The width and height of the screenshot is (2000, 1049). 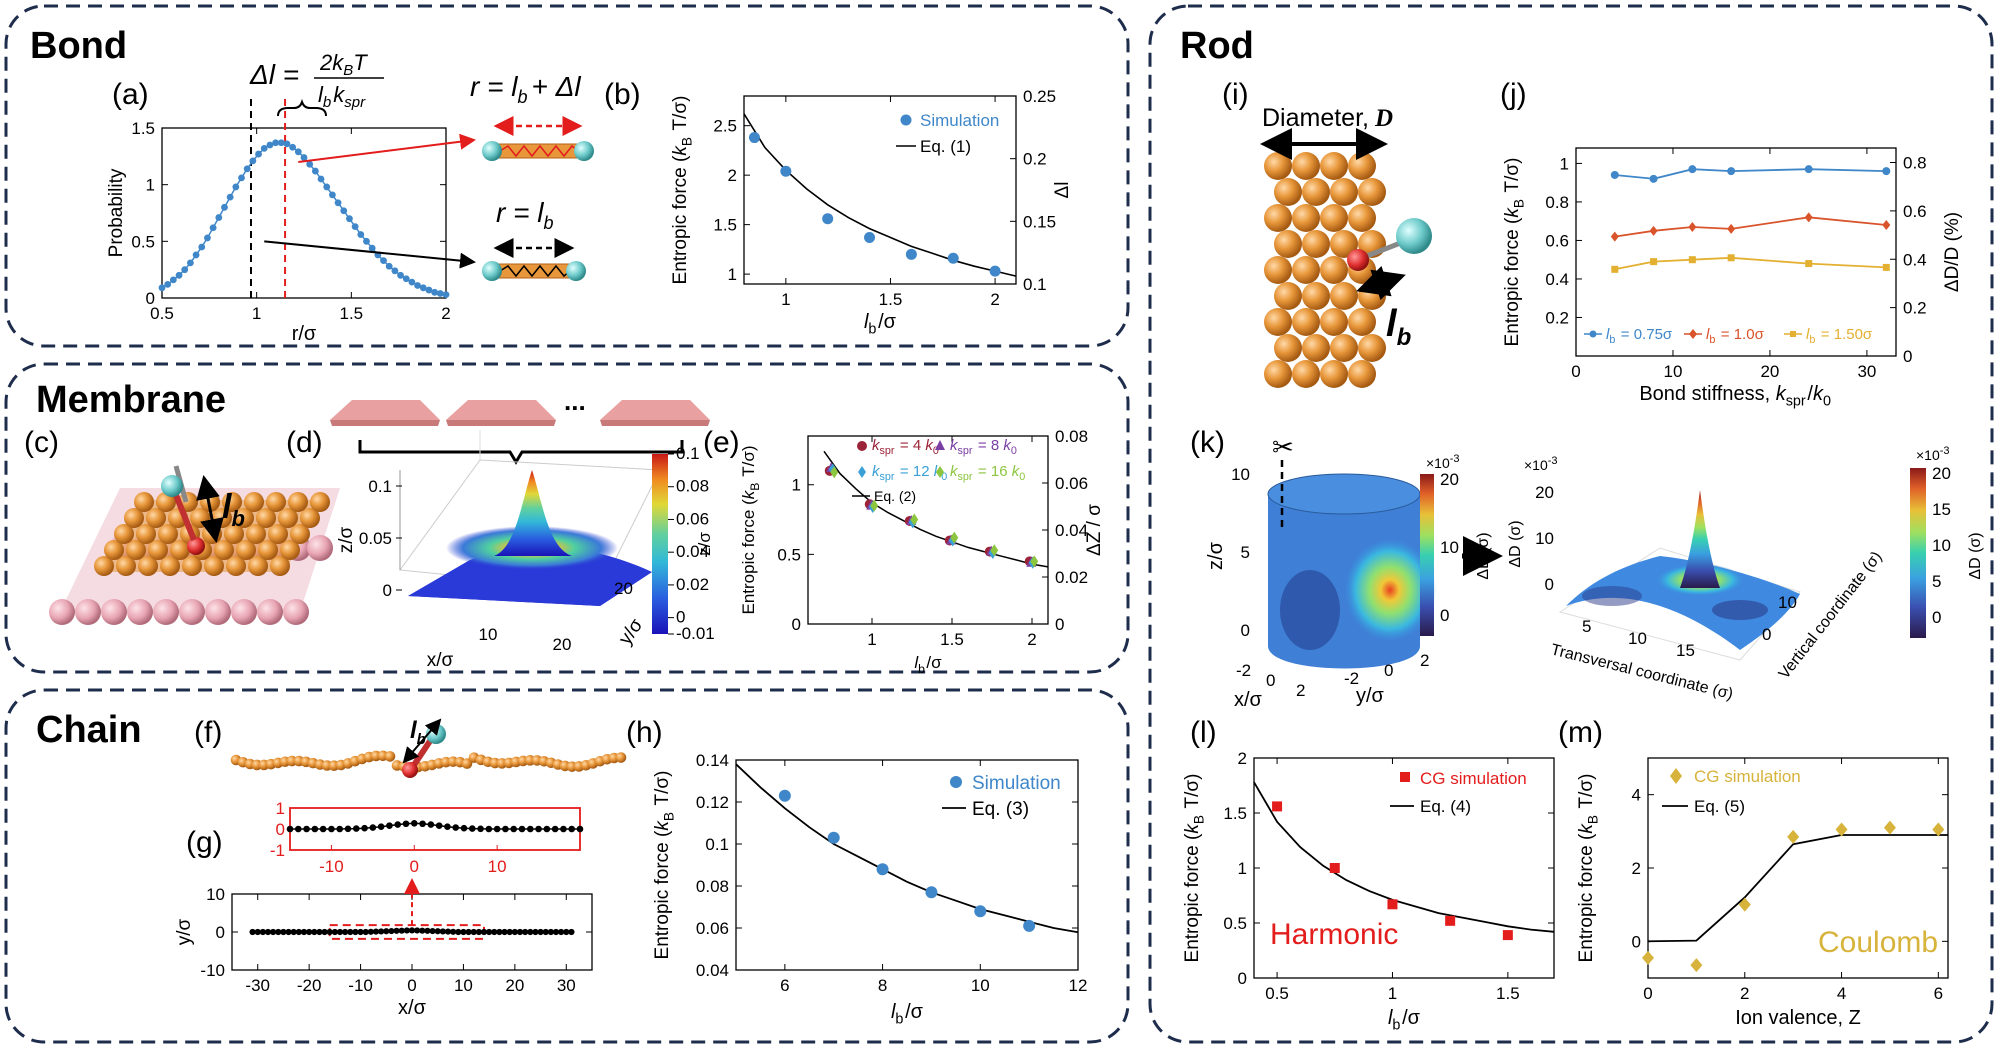 What do you see at coordinates (370, 254) in the screenshot?
I see `arrow-to-rest` at bounding box center [370, 254].